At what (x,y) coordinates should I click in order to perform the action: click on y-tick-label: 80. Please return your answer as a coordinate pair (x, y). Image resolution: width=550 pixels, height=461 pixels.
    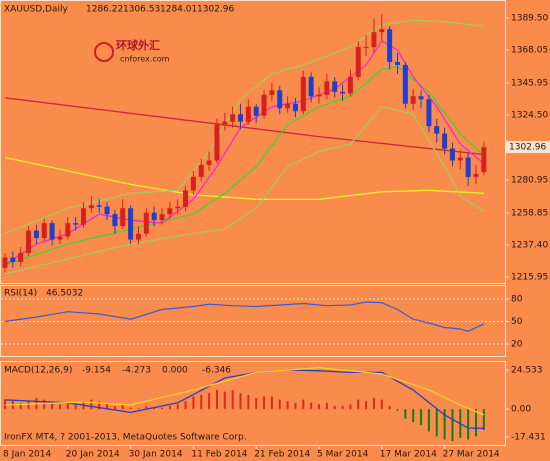
    Looking at the image, I should click on (517, 299).